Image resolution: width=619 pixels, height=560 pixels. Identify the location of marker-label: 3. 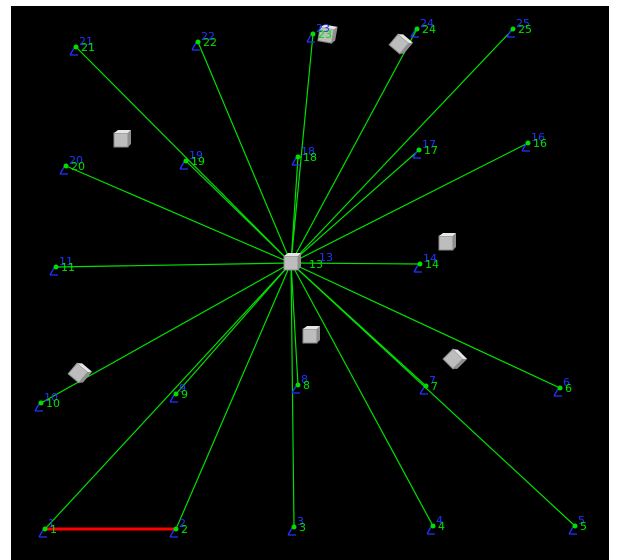
(300, 521).